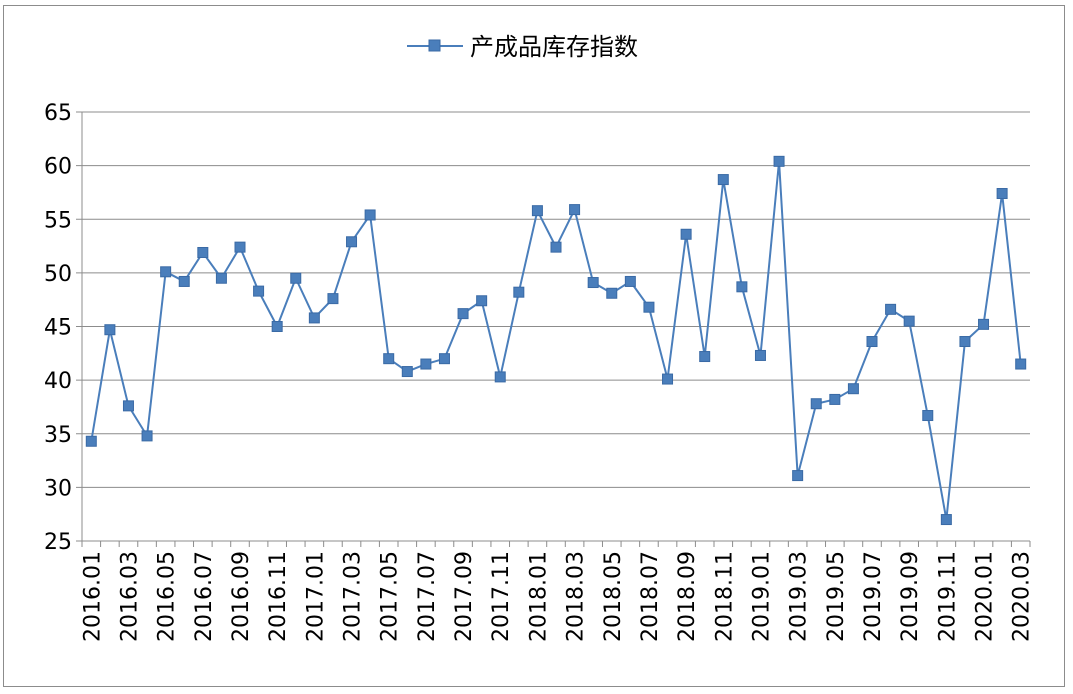 Image resolution: width=1073 pixels, height=694 pixels. I want to click on x-tick-label: 2018.09, so click(687, 596).